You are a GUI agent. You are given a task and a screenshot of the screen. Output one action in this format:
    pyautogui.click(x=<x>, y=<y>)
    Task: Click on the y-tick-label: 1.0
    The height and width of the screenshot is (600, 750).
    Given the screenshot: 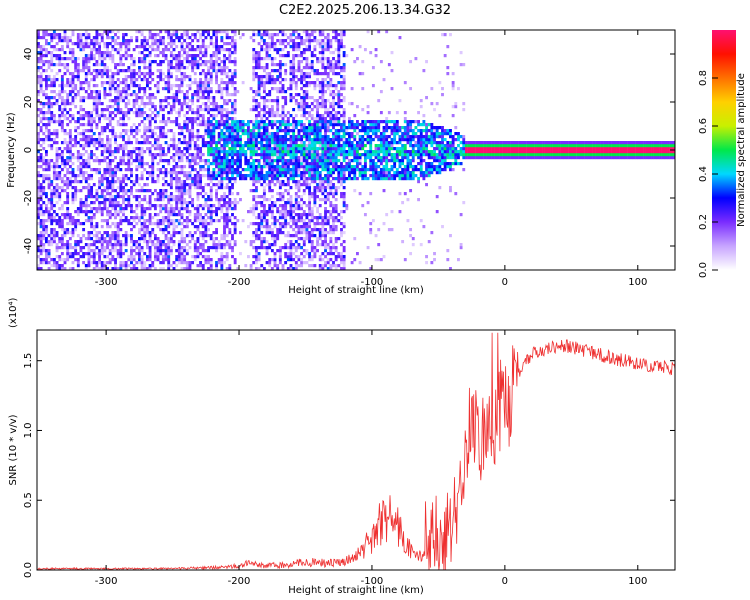 What is the action you would take?
    pyautogui.click(x=28, y=431)
    